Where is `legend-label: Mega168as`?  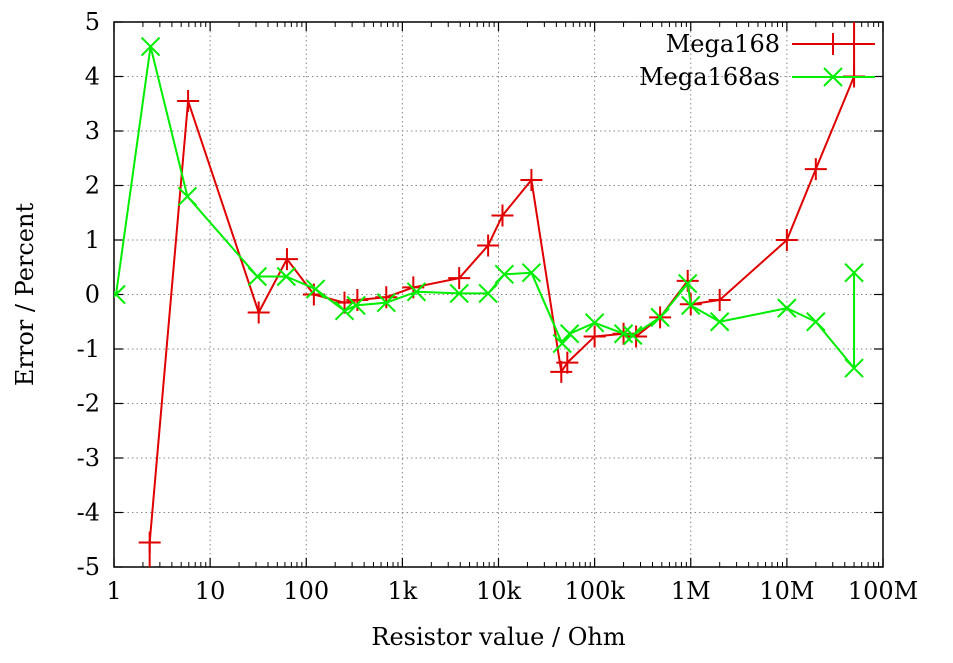
legend-label: Mega168as is located at coordinates (709, 77).